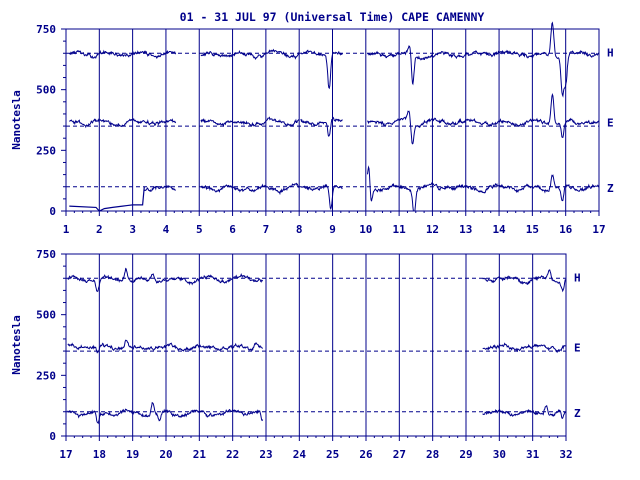  Describe the element at coordinates (99, 229) in the screenshot. I see `x-tick-label: 2` at that location.